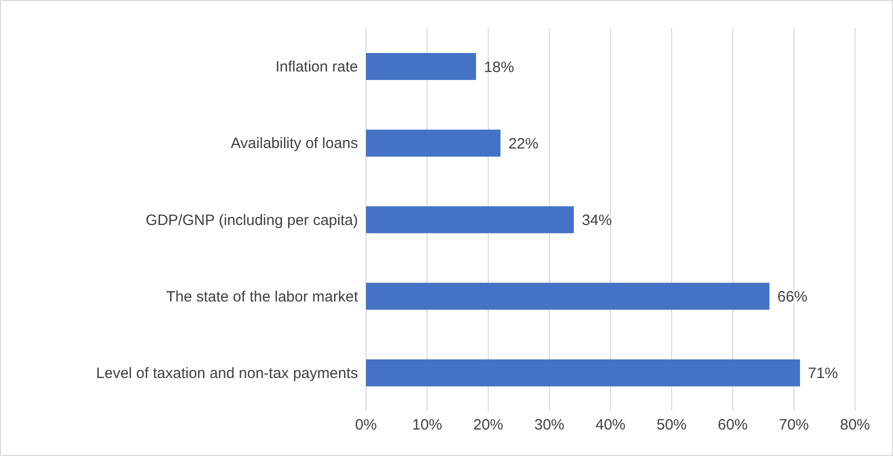 This screenshot has width=893, height=456. What do you see at coordinates (792, 297) in the screenshot?
I see `data-label: 66%` at bounding box center [792, 297].